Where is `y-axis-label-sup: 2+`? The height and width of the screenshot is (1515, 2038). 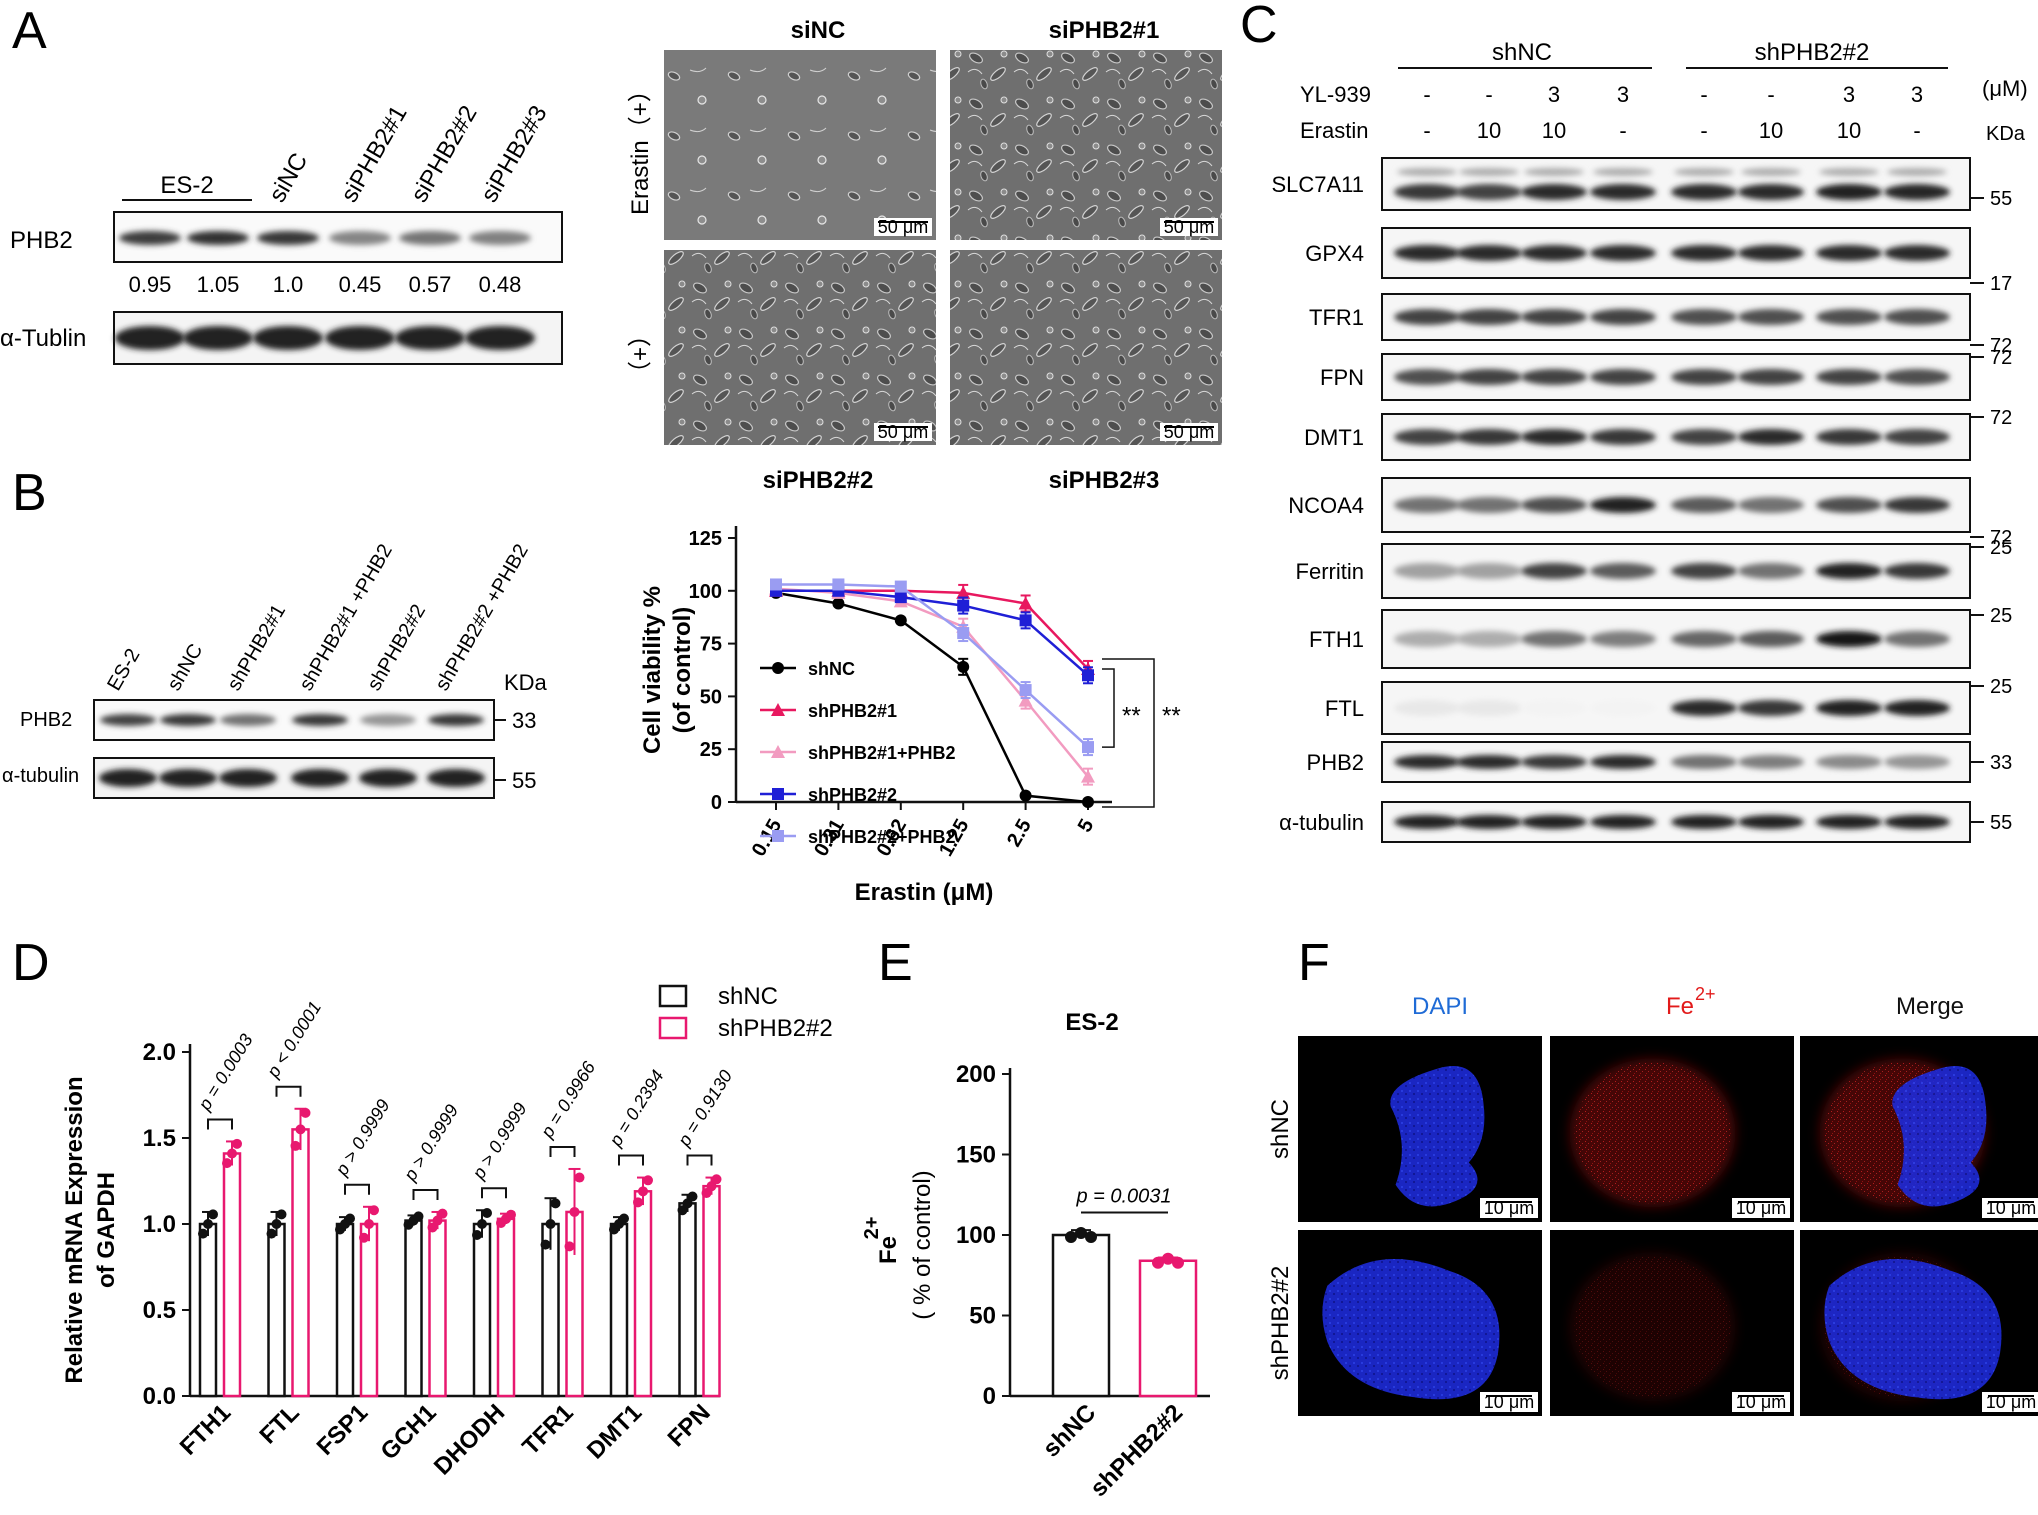 y-axis-label-sup: 2+ is located at coordinates (872, 1228).